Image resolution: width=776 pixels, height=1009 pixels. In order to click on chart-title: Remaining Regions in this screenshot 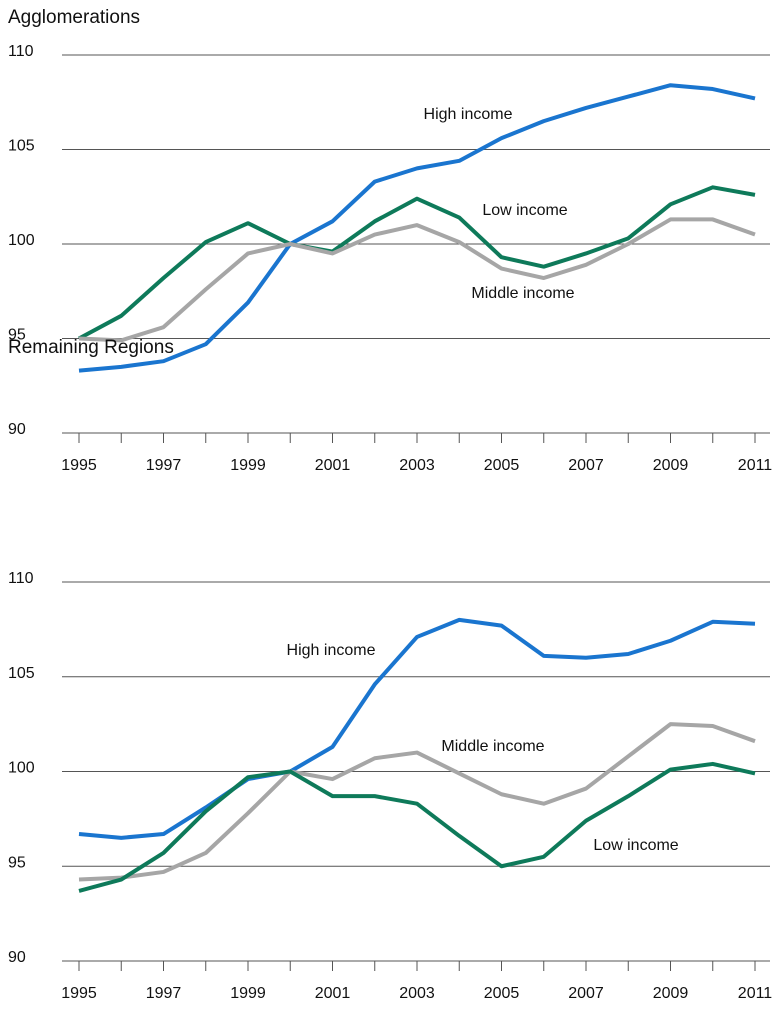, I will do `click(91, 347)`.